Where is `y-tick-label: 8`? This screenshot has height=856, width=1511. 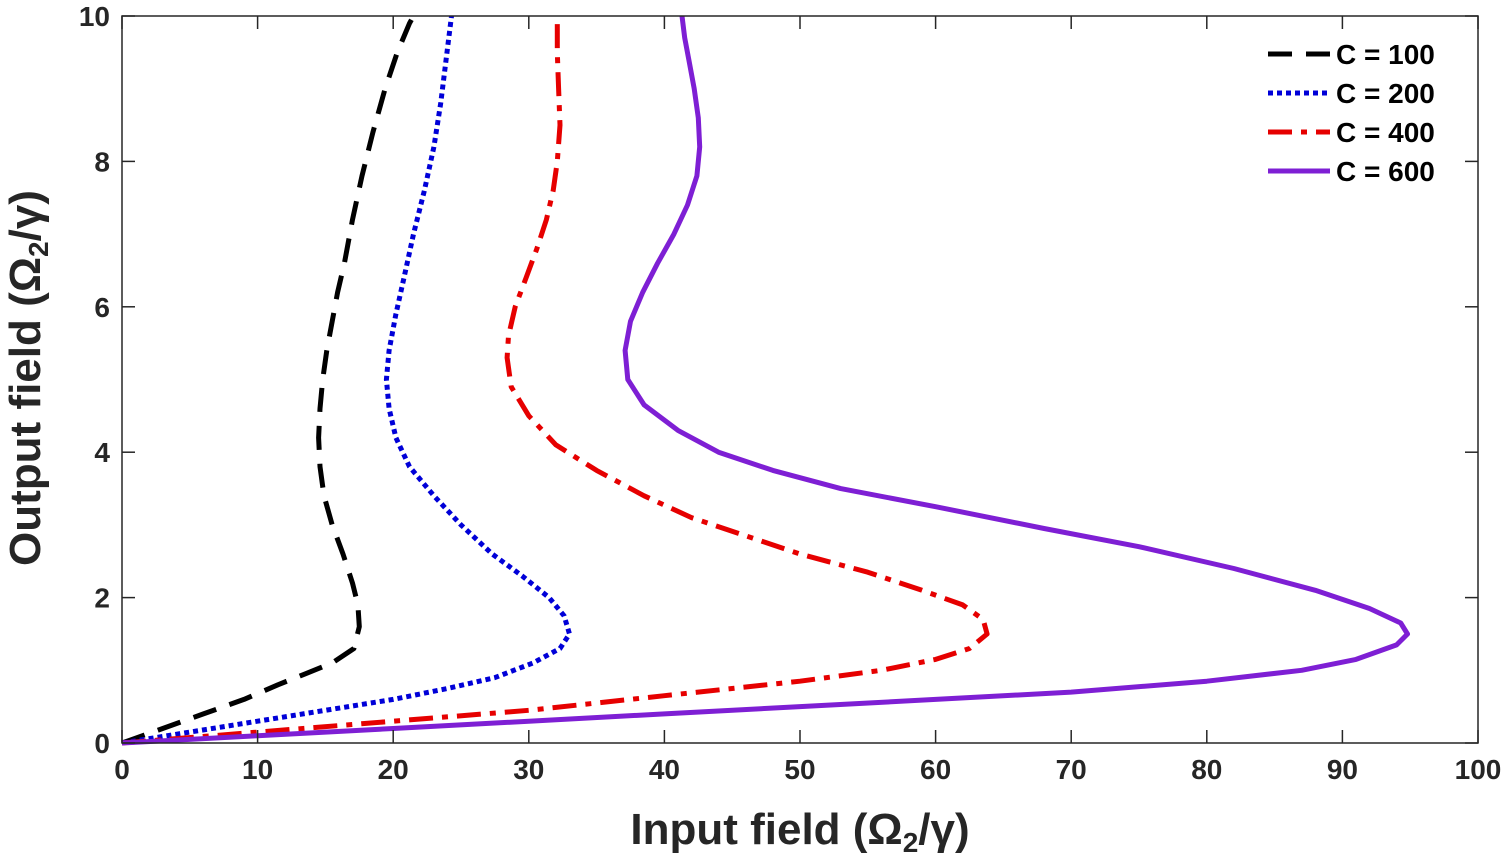
y-tick-label: 8 is located at coordinates (102, 161).